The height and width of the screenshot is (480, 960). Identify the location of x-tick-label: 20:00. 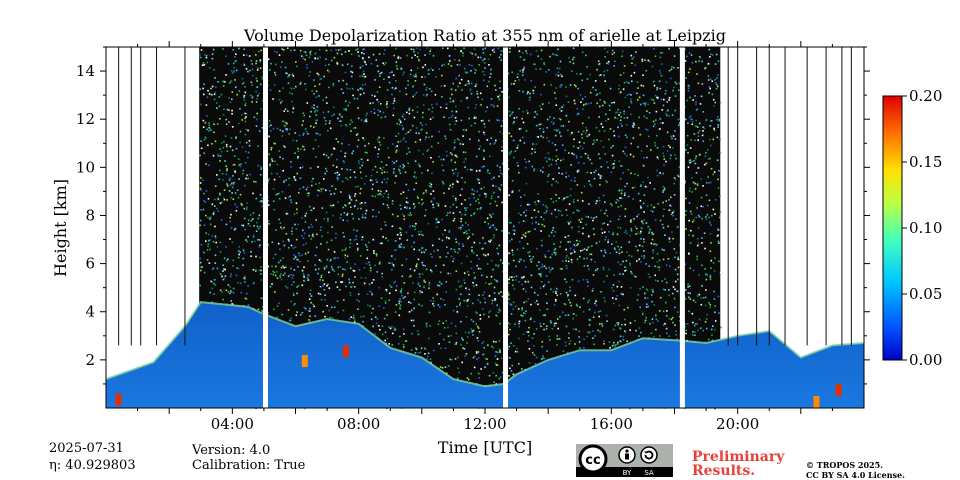
(737, 424).